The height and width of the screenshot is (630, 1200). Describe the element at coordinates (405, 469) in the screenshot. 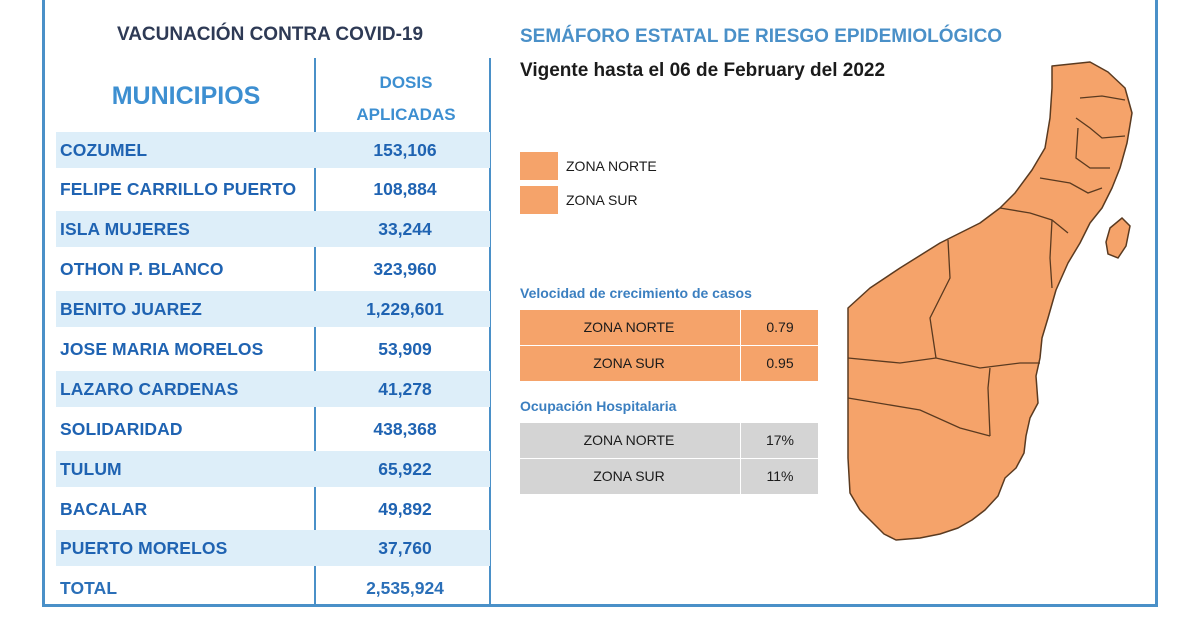

I see `dosis-value: 65,922` at that location.